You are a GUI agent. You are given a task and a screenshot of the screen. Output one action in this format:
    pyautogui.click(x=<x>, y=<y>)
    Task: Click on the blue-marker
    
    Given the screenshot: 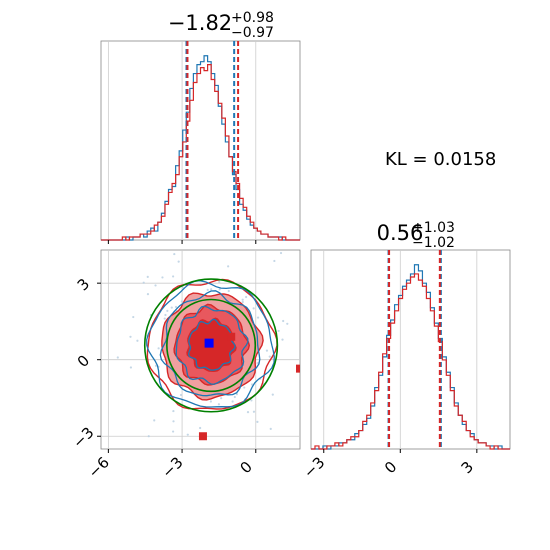 What is the action you would take?
    pyautogui.click(x=209, y=343)
    